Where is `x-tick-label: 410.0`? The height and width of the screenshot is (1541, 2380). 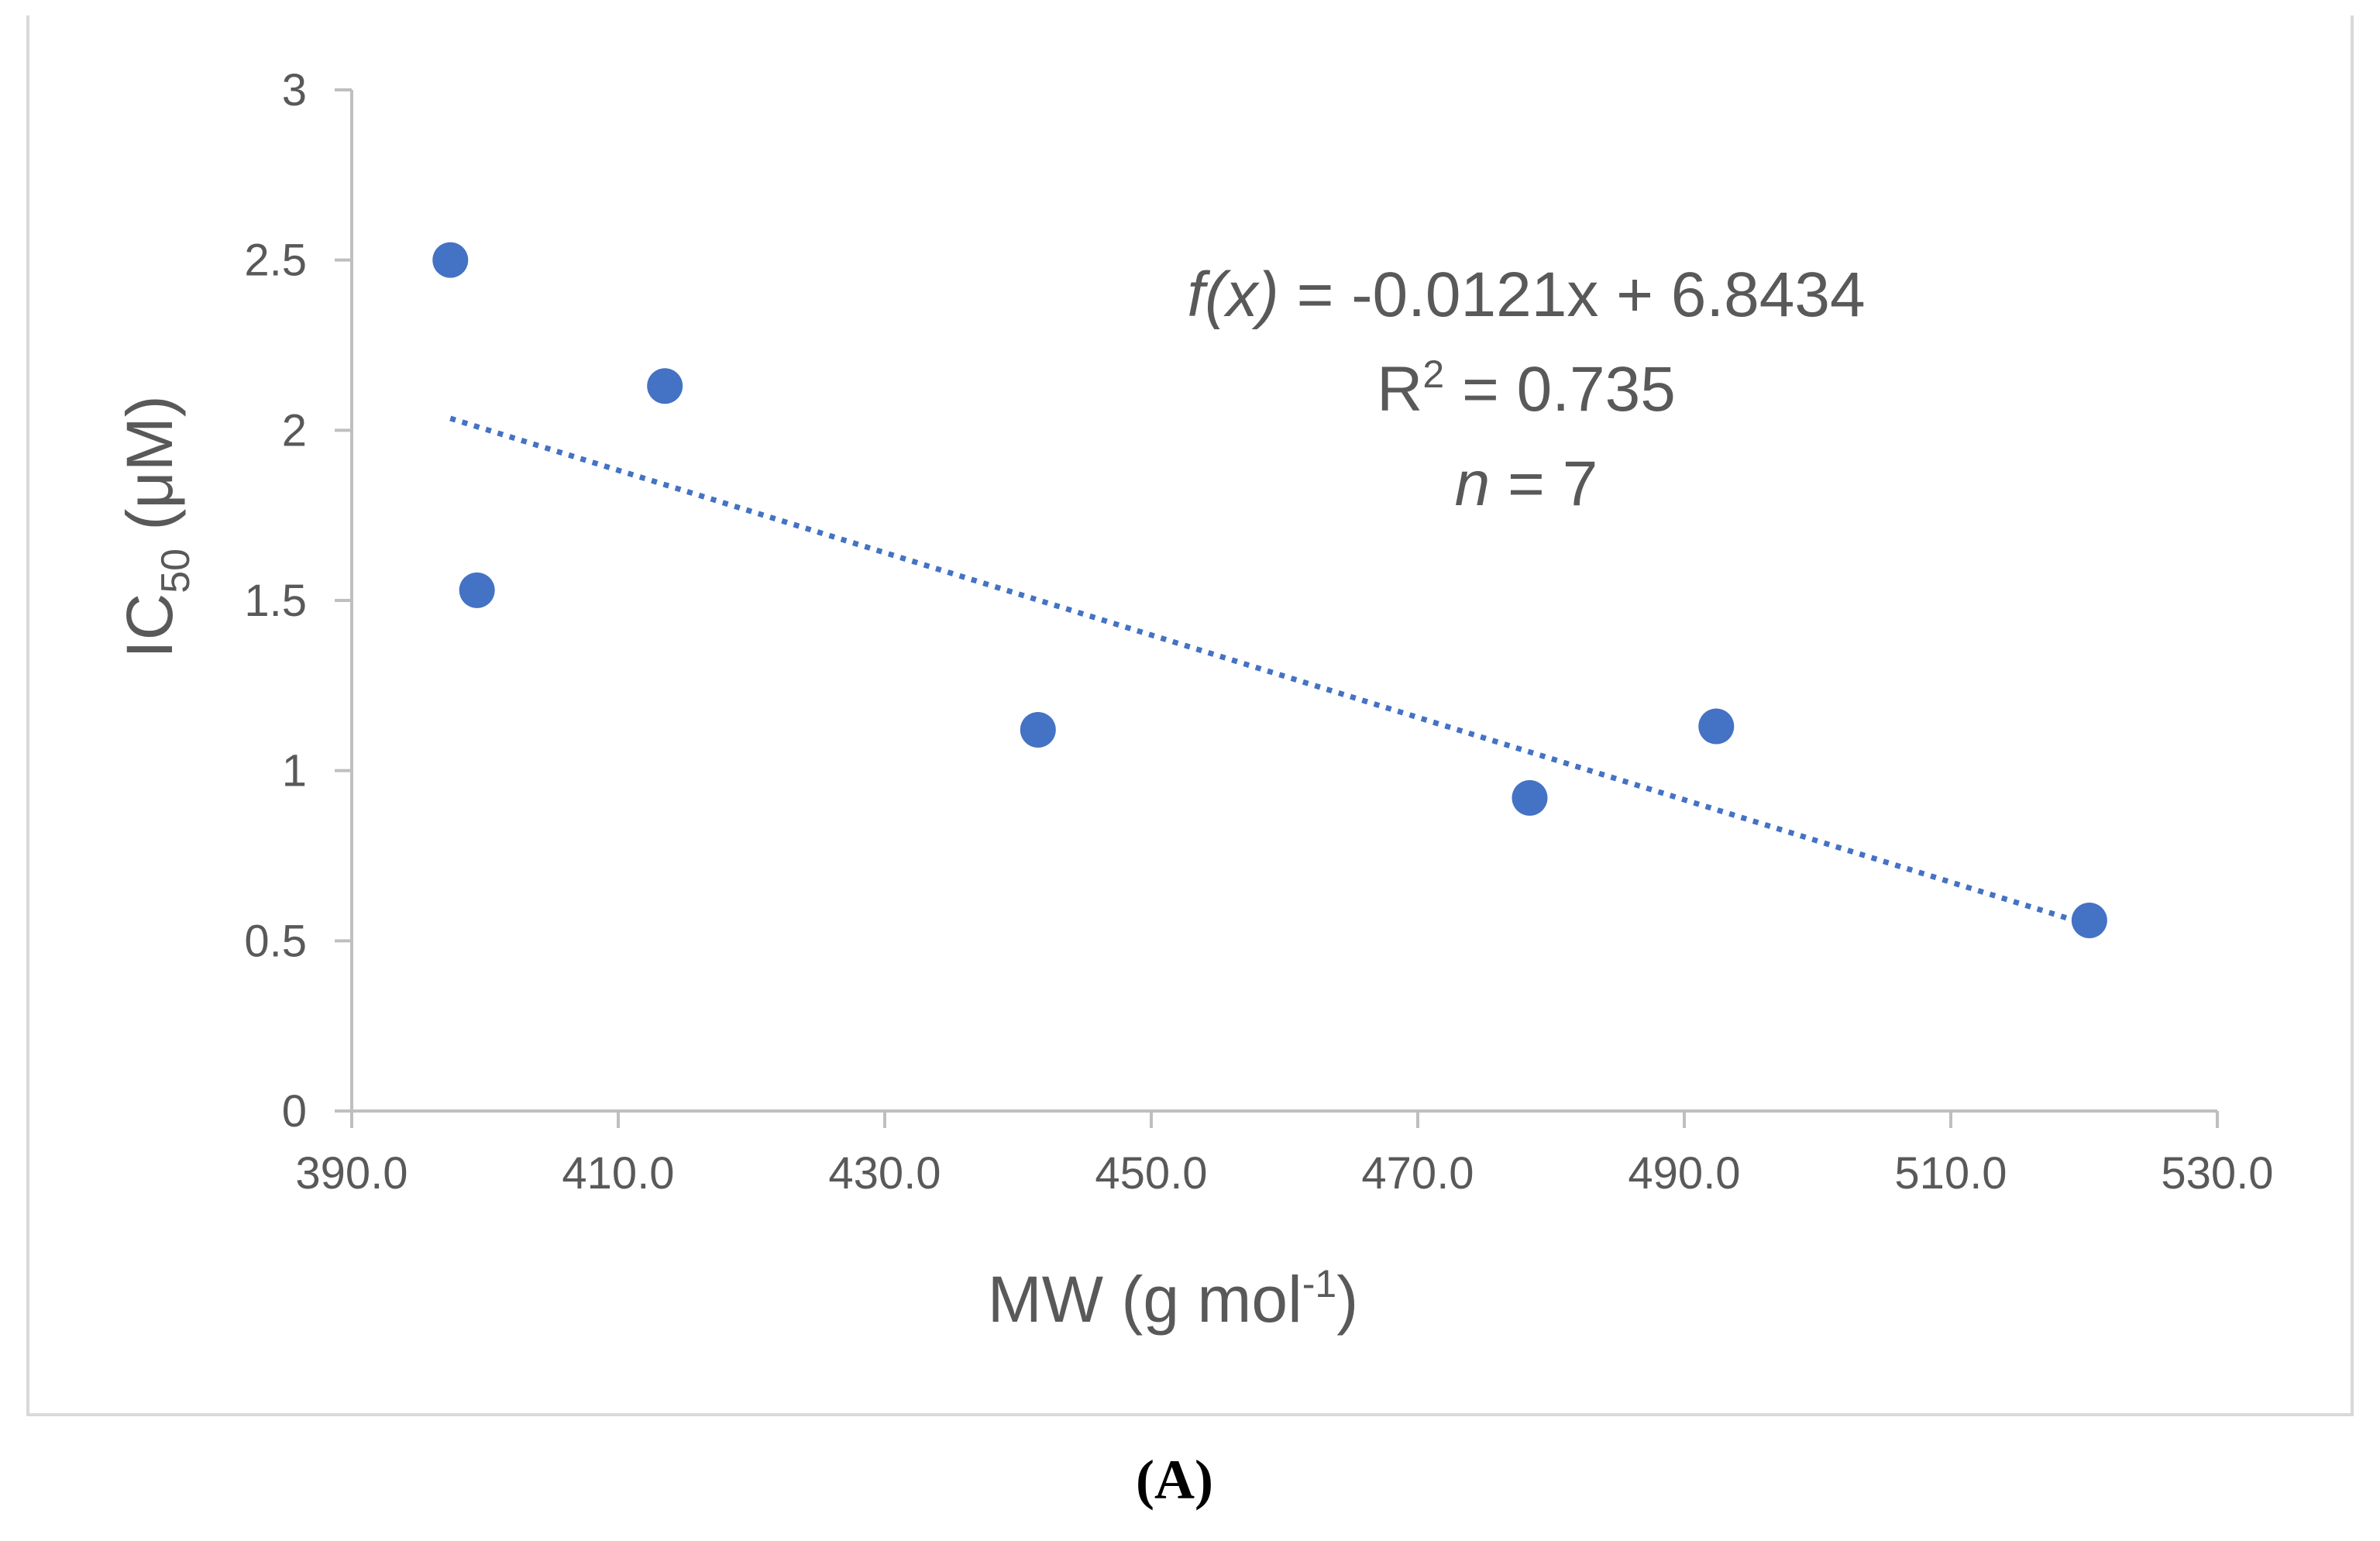 x-tick-label: 410.0 is located at coordinates (618, 1173).